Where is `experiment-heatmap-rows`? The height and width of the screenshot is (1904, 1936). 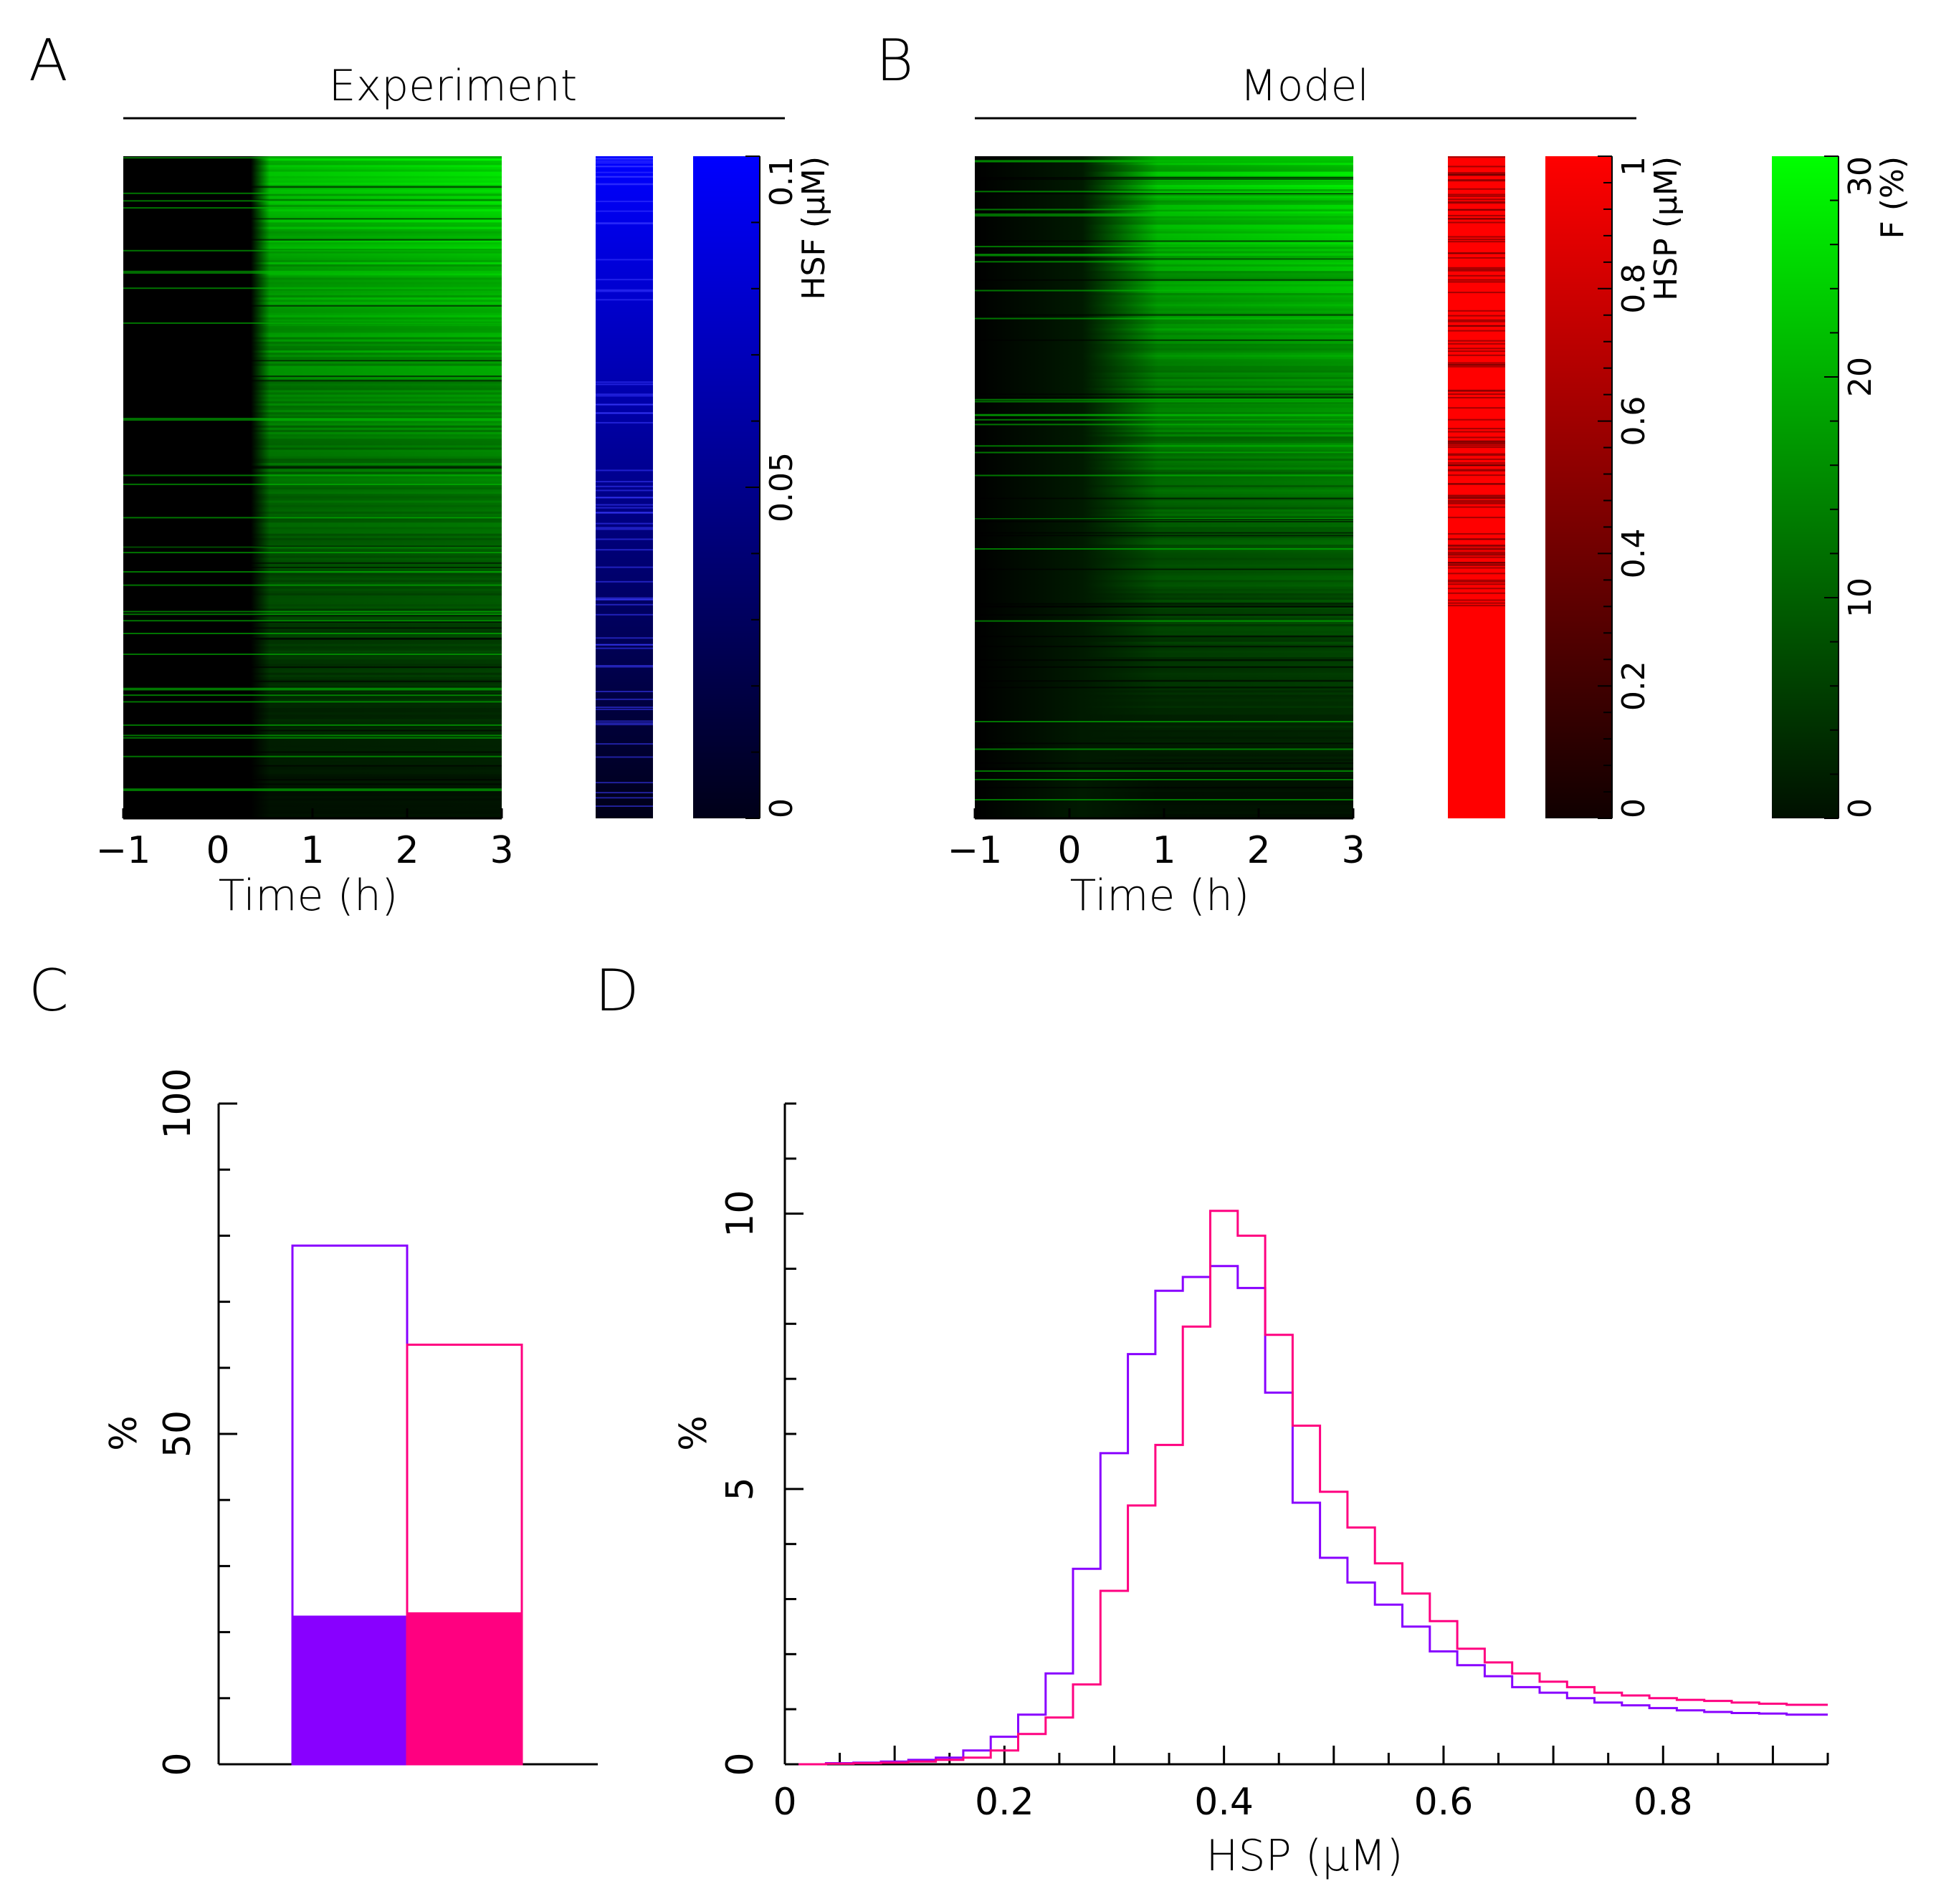
experiment-heatmap-rows is located at coordinates (312, 487).